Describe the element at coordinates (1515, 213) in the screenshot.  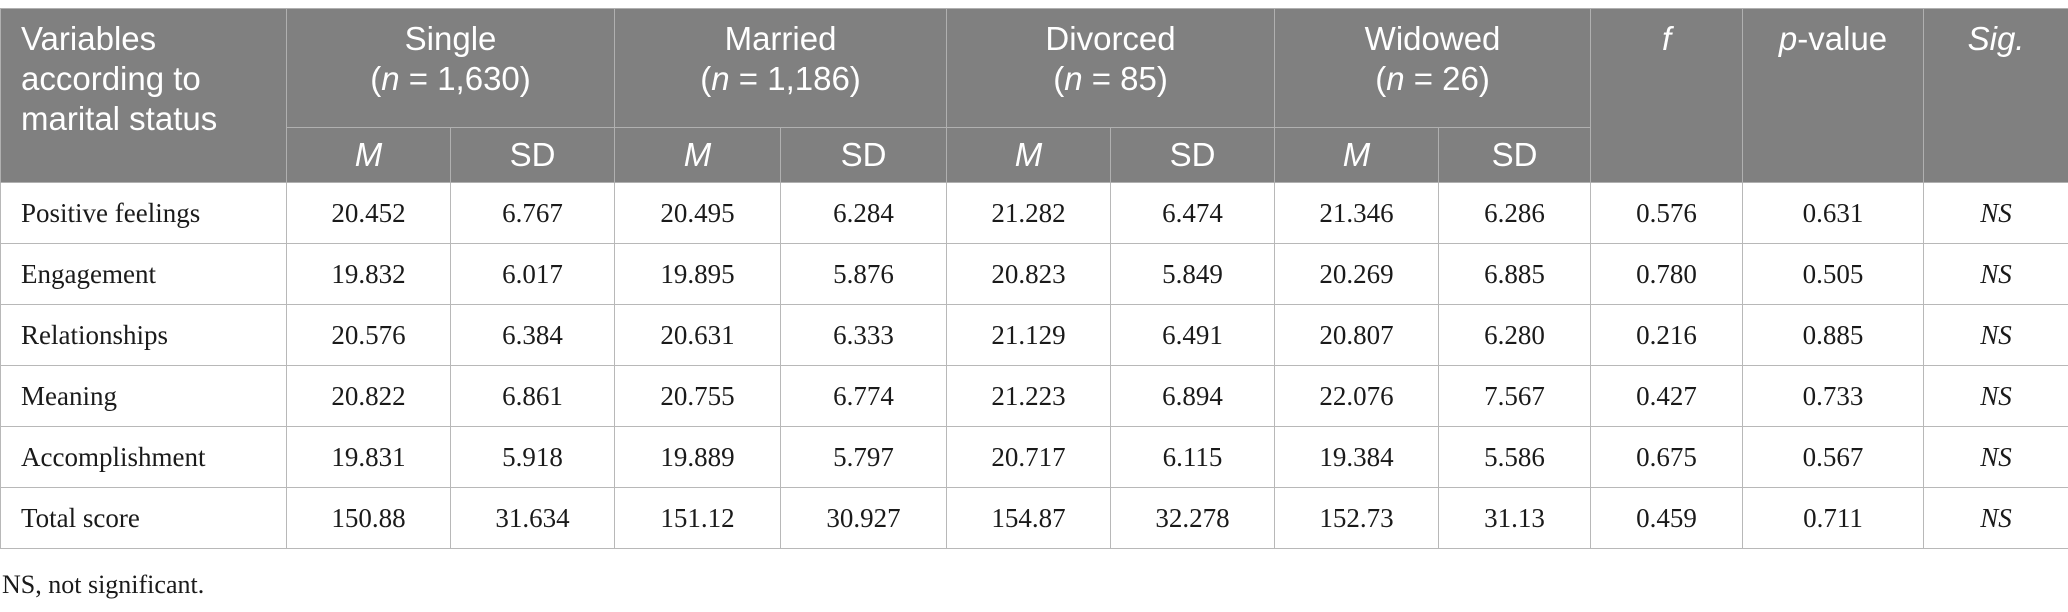
I see `table-cell: 6.286` at that location.